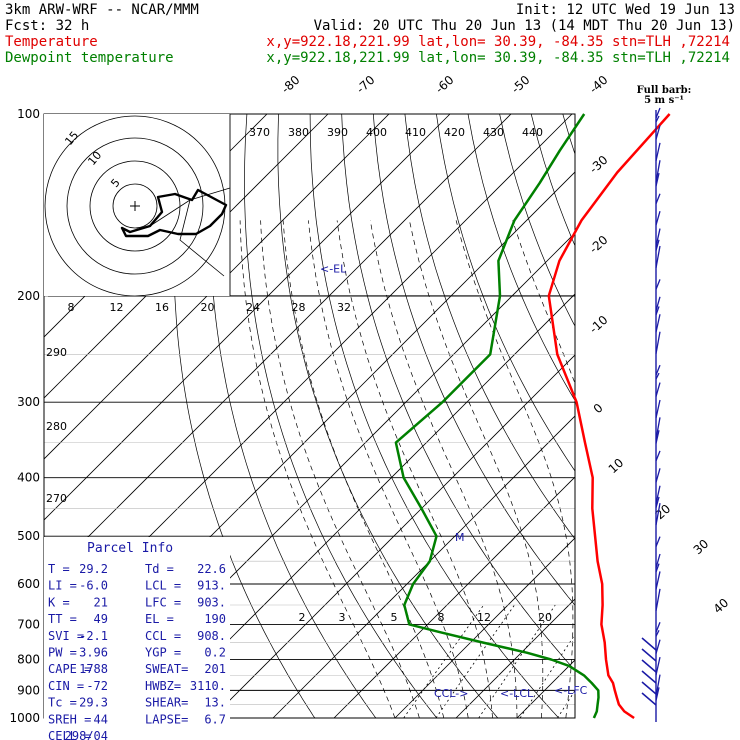 This screenshot has height=740, width=740. What do you see at coordinates (545, 617) in the screenshot?
I see `mixing-ratio-label: 20` at bounding box center [545, 617].